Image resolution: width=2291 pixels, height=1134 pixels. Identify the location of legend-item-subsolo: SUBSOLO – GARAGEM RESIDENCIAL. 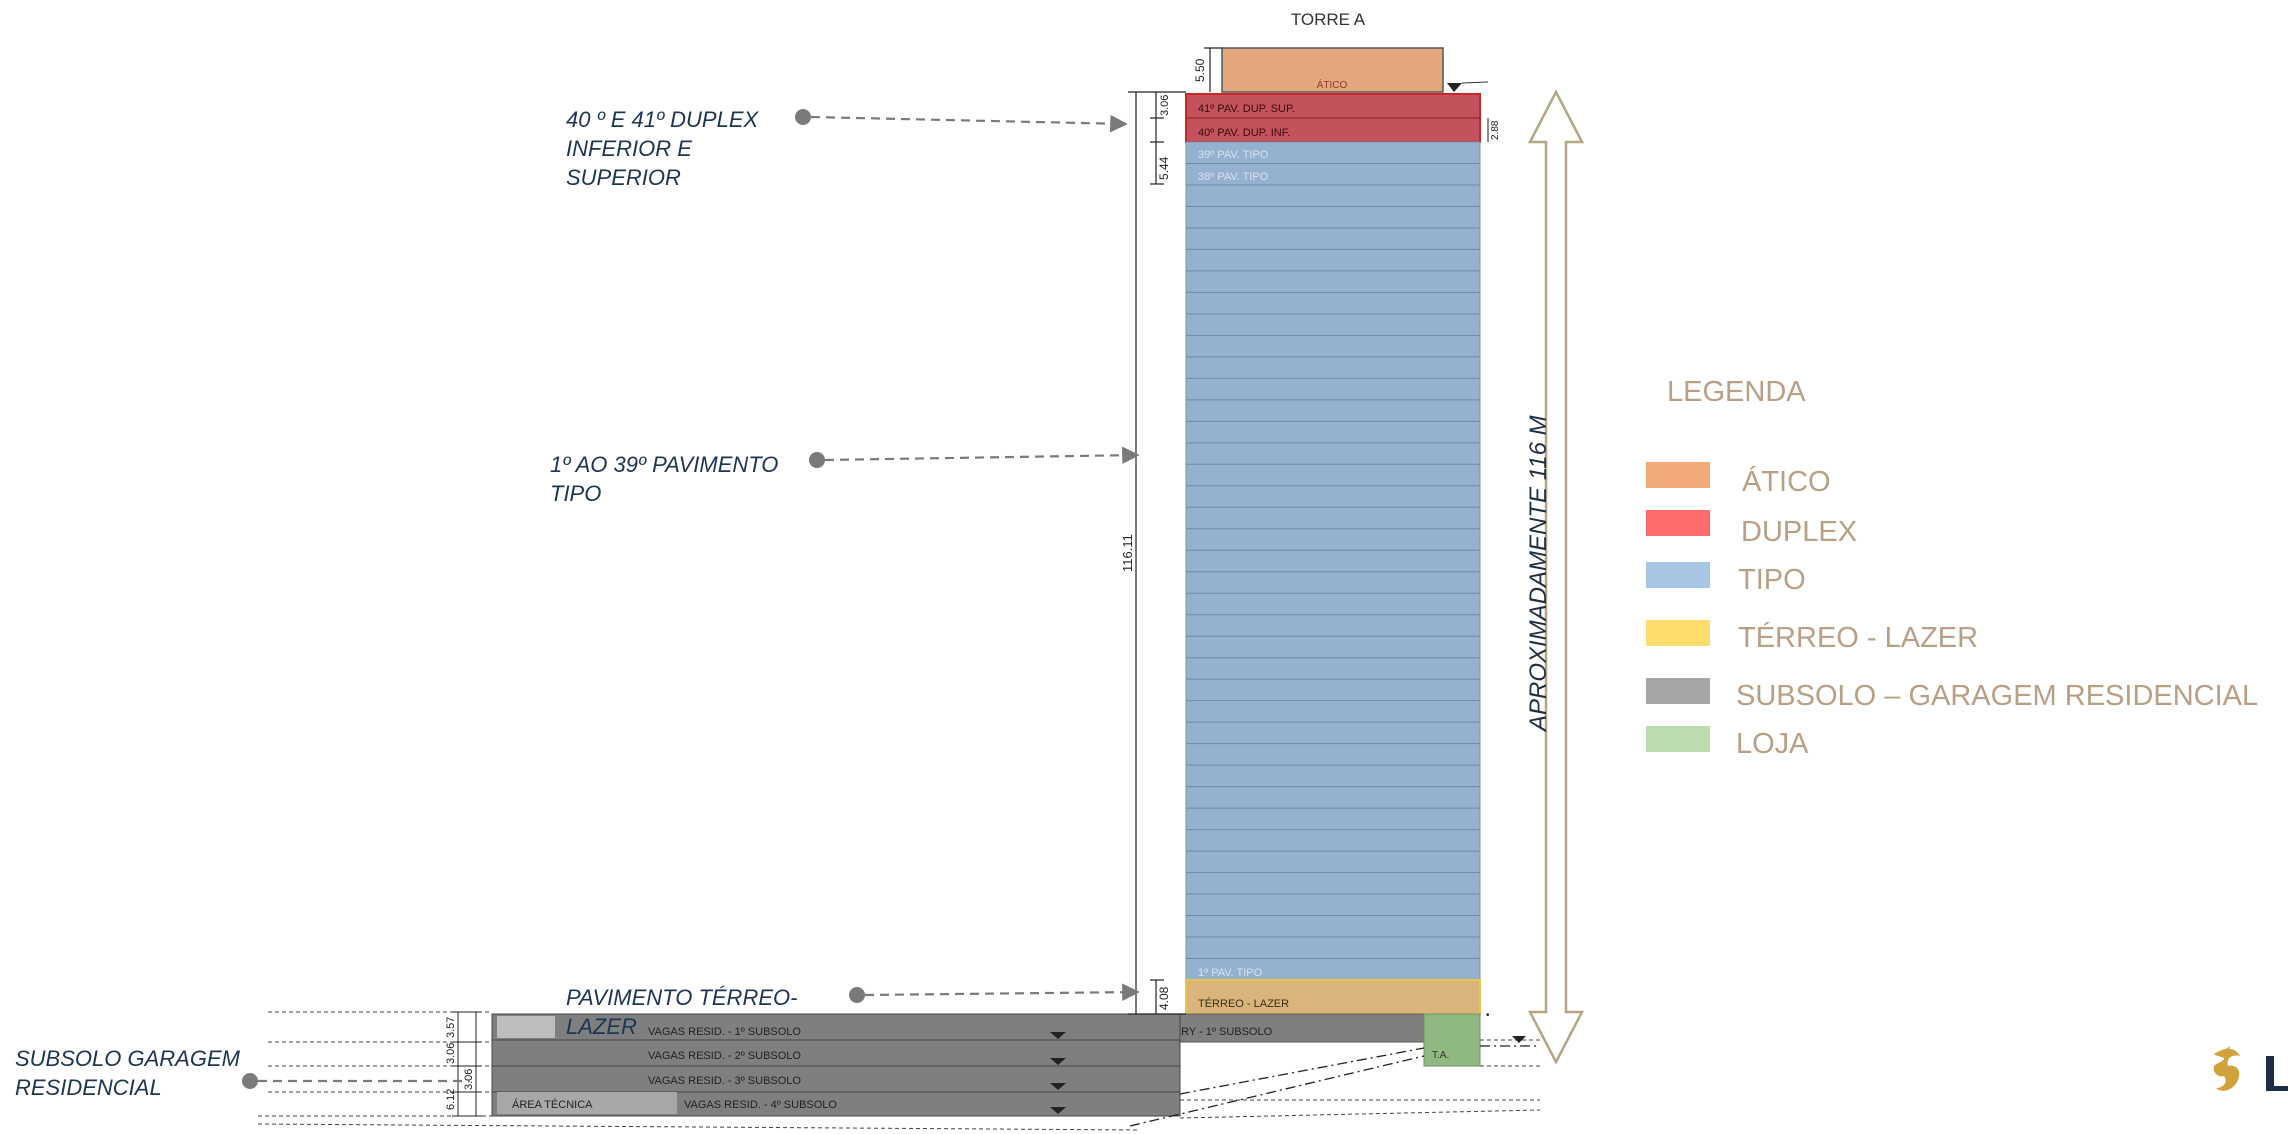
(1966, 696).